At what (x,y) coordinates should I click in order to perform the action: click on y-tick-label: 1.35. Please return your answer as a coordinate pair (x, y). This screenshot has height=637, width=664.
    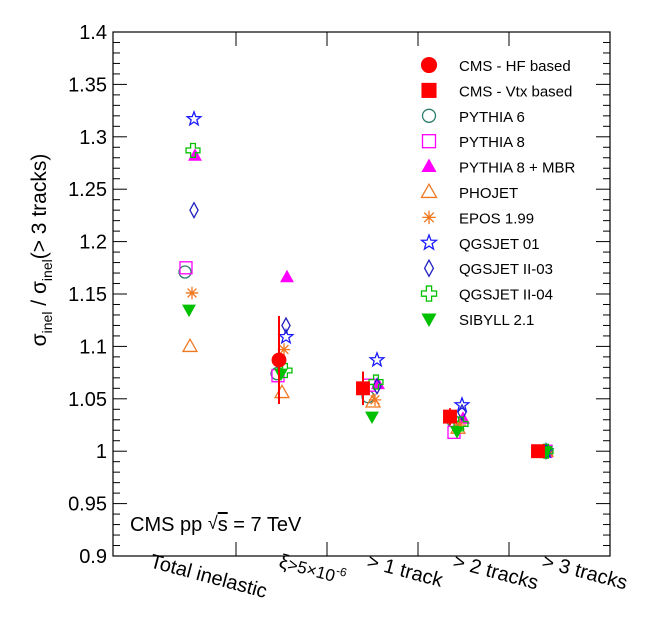
    Looking at the image, I should click on (87, 85).